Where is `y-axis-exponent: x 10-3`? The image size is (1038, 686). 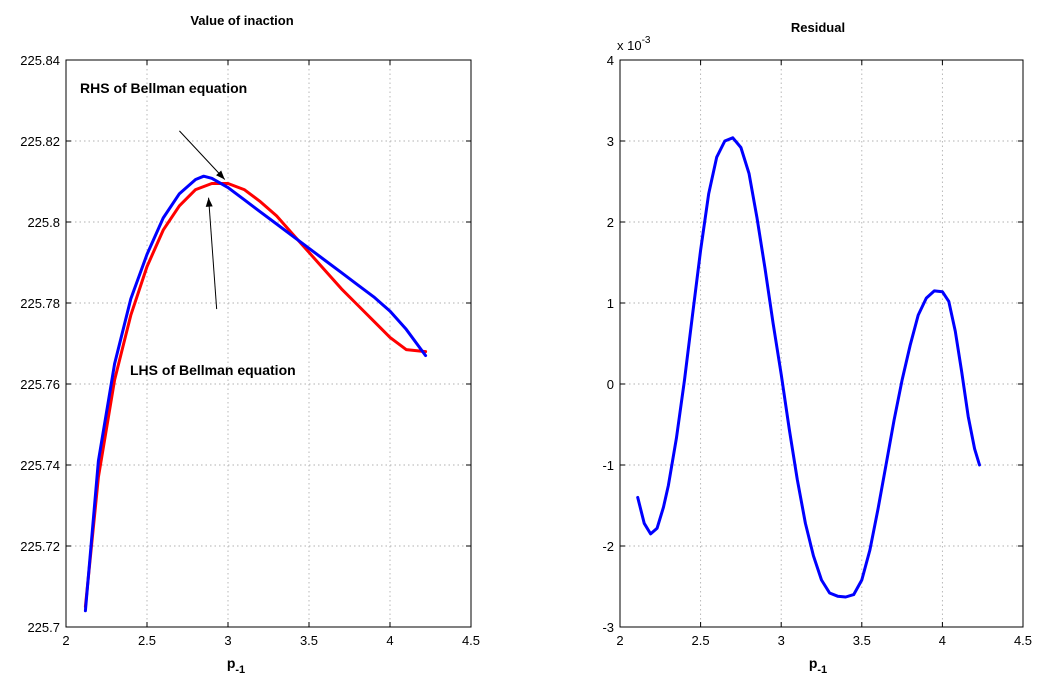 y-axis-exponent: x 10-3 is located at coordinates (634, 44).